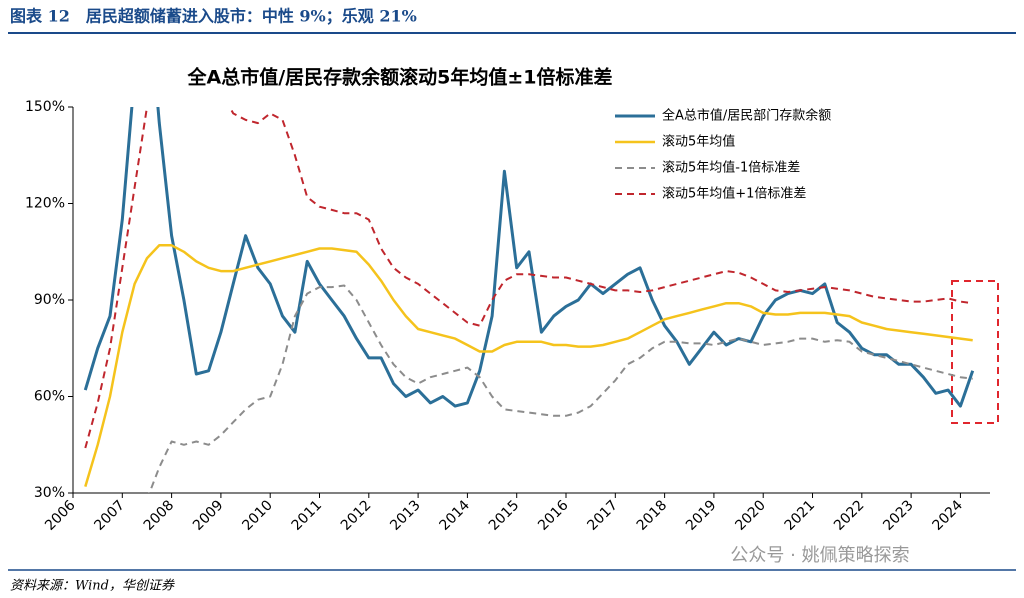  I want to click on legend-label: 滚动5年均值+1倍标准差, so click(734, 194).